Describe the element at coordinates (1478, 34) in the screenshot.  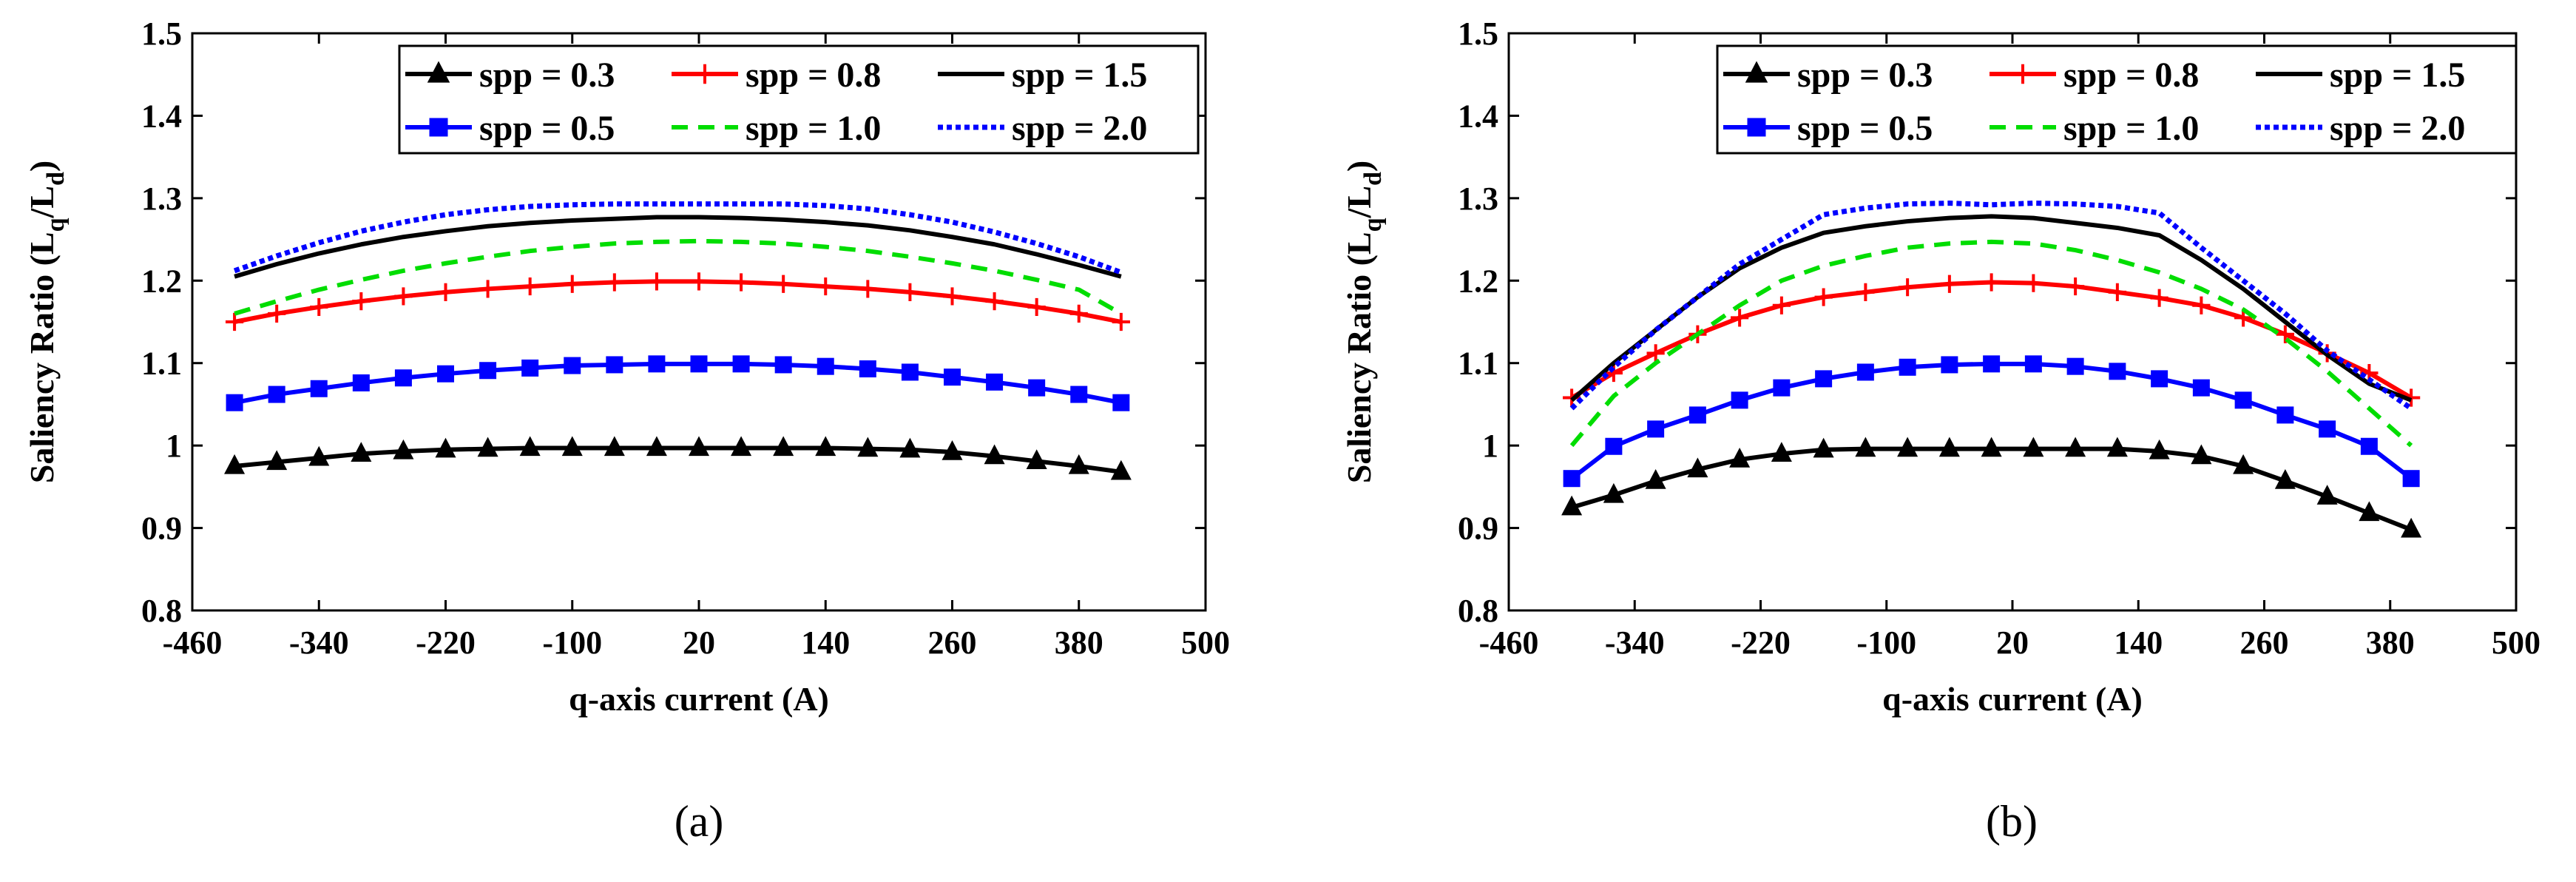
I see `y-tick-label: 1.5` at that location.